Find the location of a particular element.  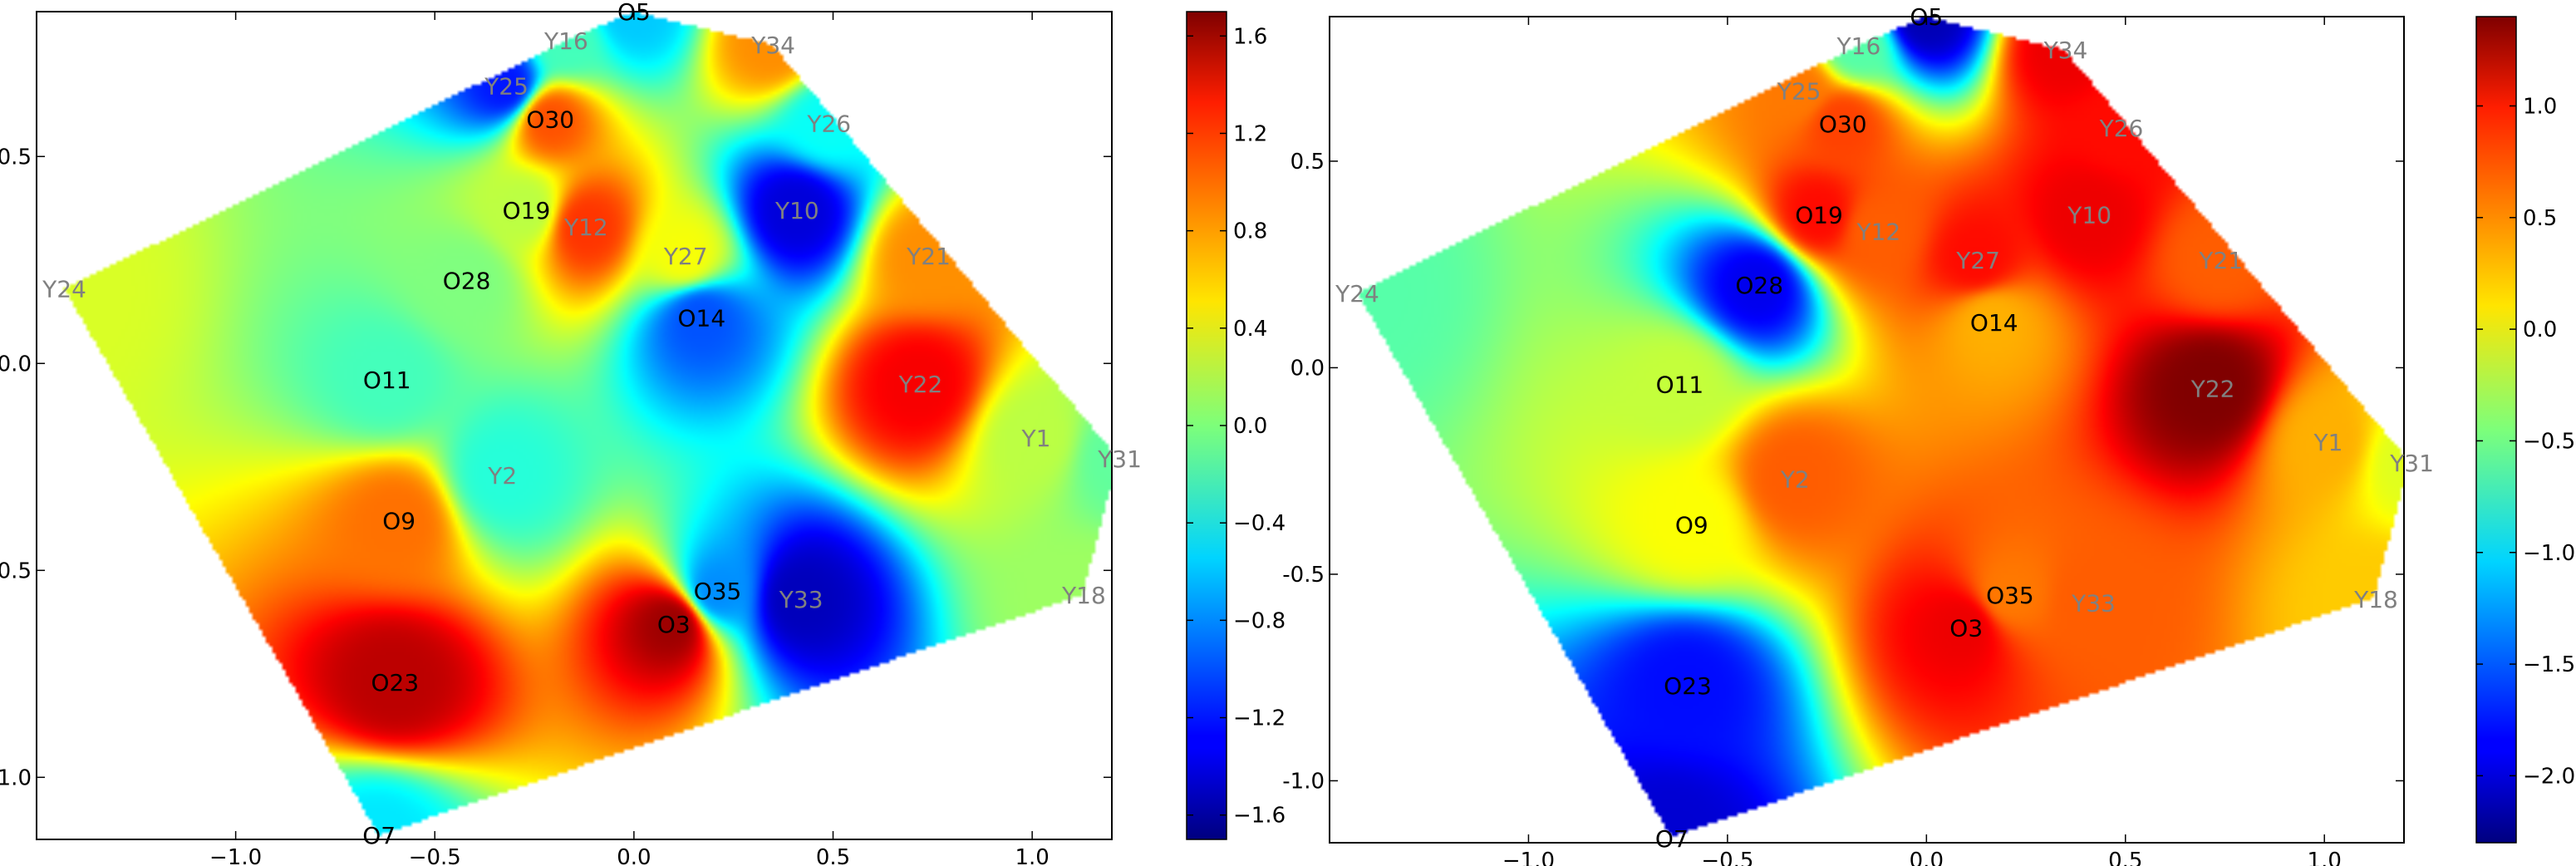

y-tick-label: 1.0 is located at coordinates (16, 777).